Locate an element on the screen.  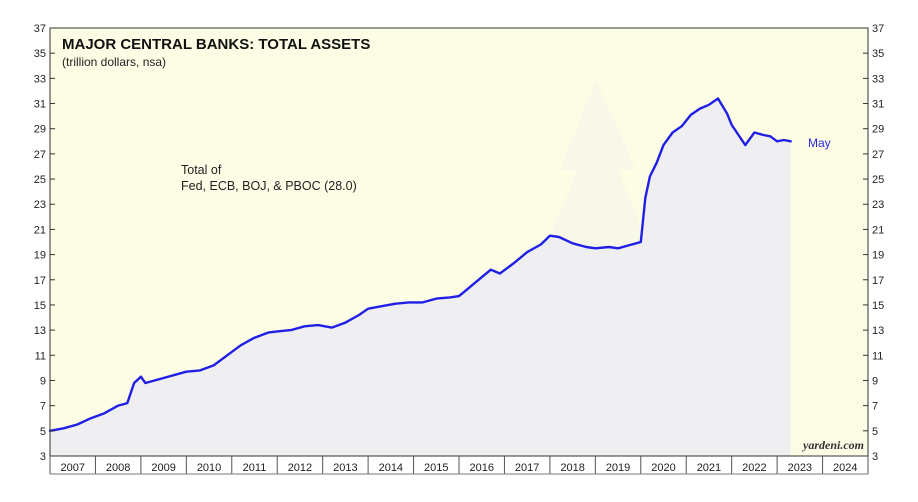
y-tick-label-right: 33 is located at coordinates (878, 79).